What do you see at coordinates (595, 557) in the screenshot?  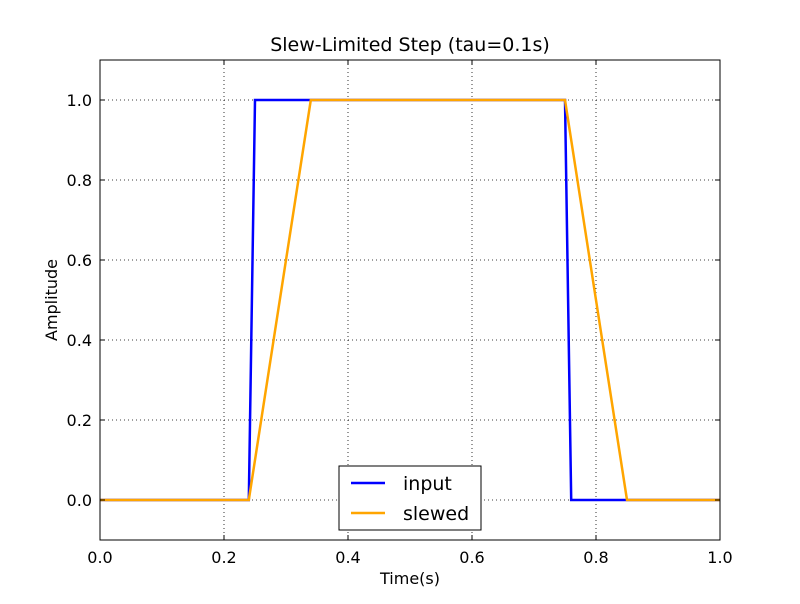 I see `x-tick-label: 0.8` at bounding box center [595, 557].